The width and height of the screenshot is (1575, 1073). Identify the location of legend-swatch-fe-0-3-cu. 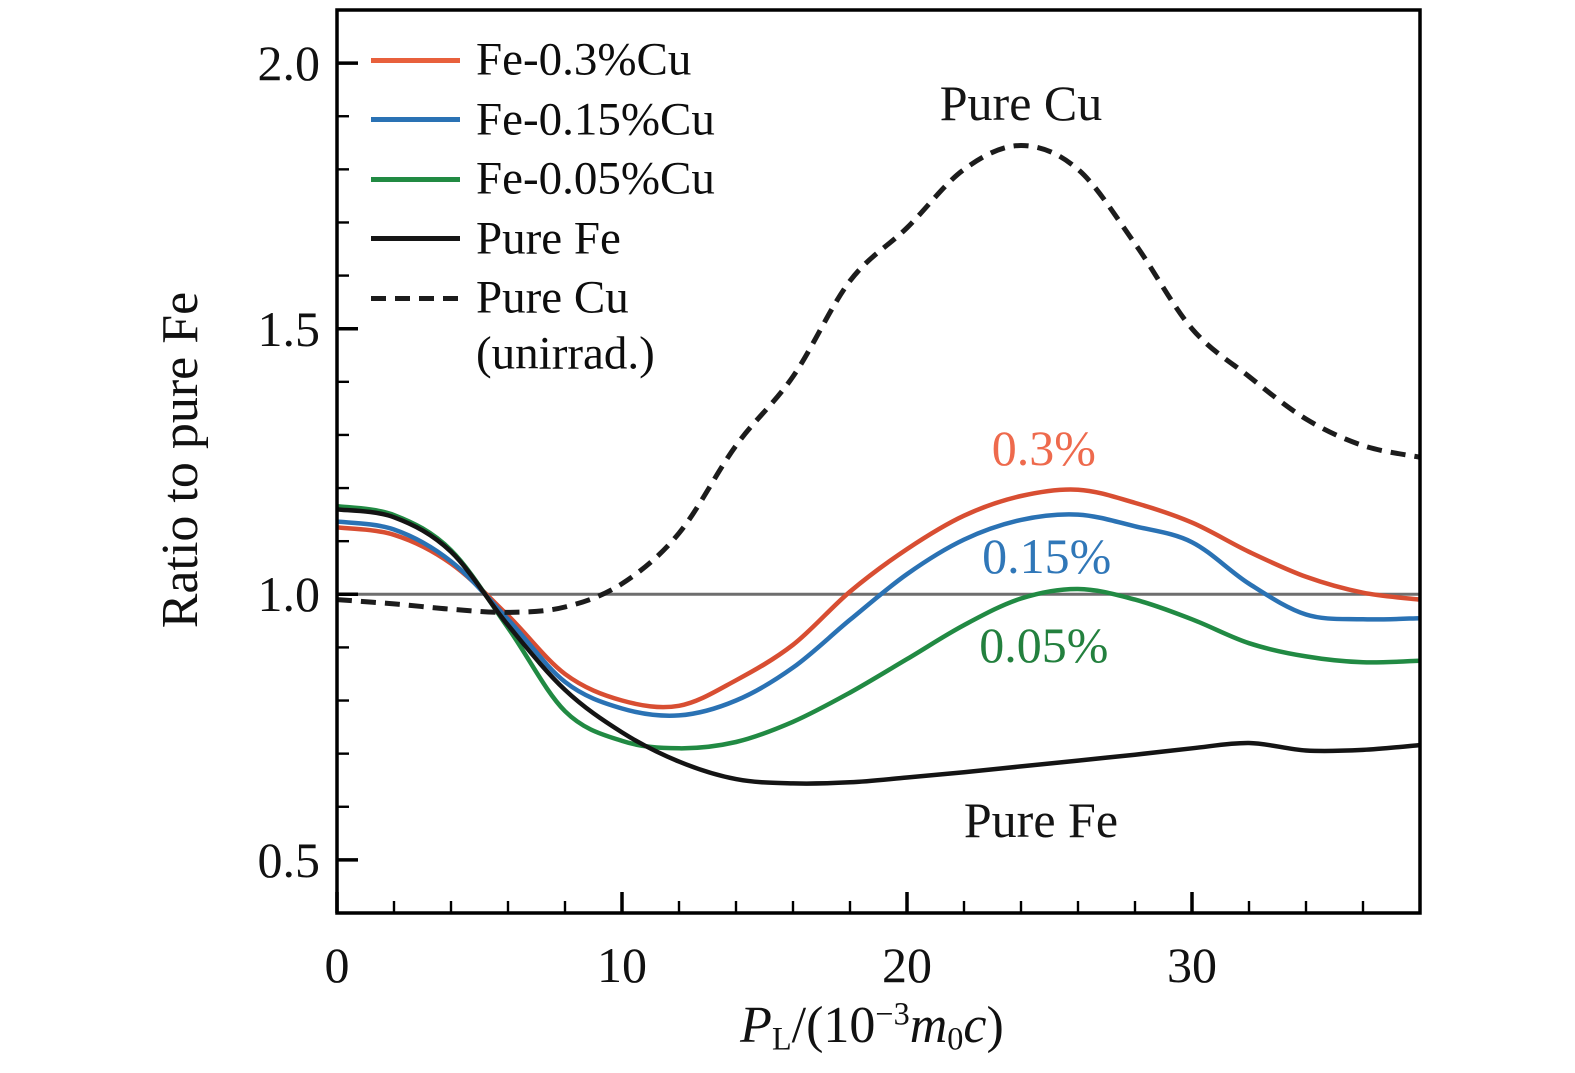
(415, 60).